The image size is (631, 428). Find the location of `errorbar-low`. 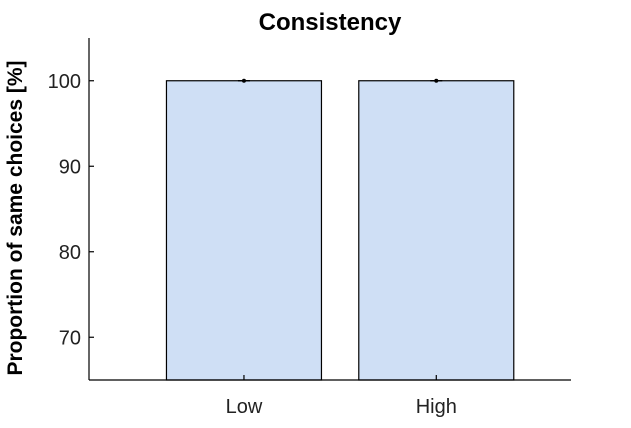

errorbar-low is located at coordinates (243, 80).